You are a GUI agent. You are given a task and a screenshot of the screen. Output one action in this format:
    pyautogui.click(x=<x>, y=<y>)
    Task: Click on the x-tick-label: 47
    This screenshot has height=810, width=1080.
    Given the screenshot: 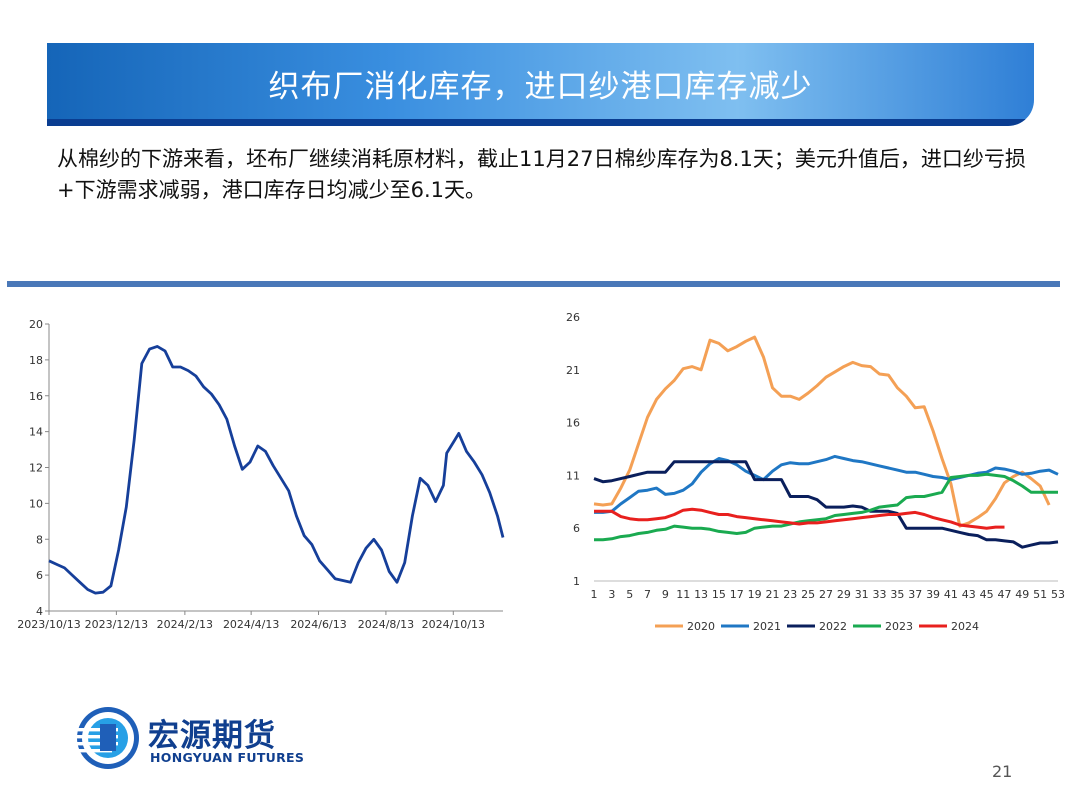 What is the action you would take?
    pyautogui.click(x=1004, y=594)
    